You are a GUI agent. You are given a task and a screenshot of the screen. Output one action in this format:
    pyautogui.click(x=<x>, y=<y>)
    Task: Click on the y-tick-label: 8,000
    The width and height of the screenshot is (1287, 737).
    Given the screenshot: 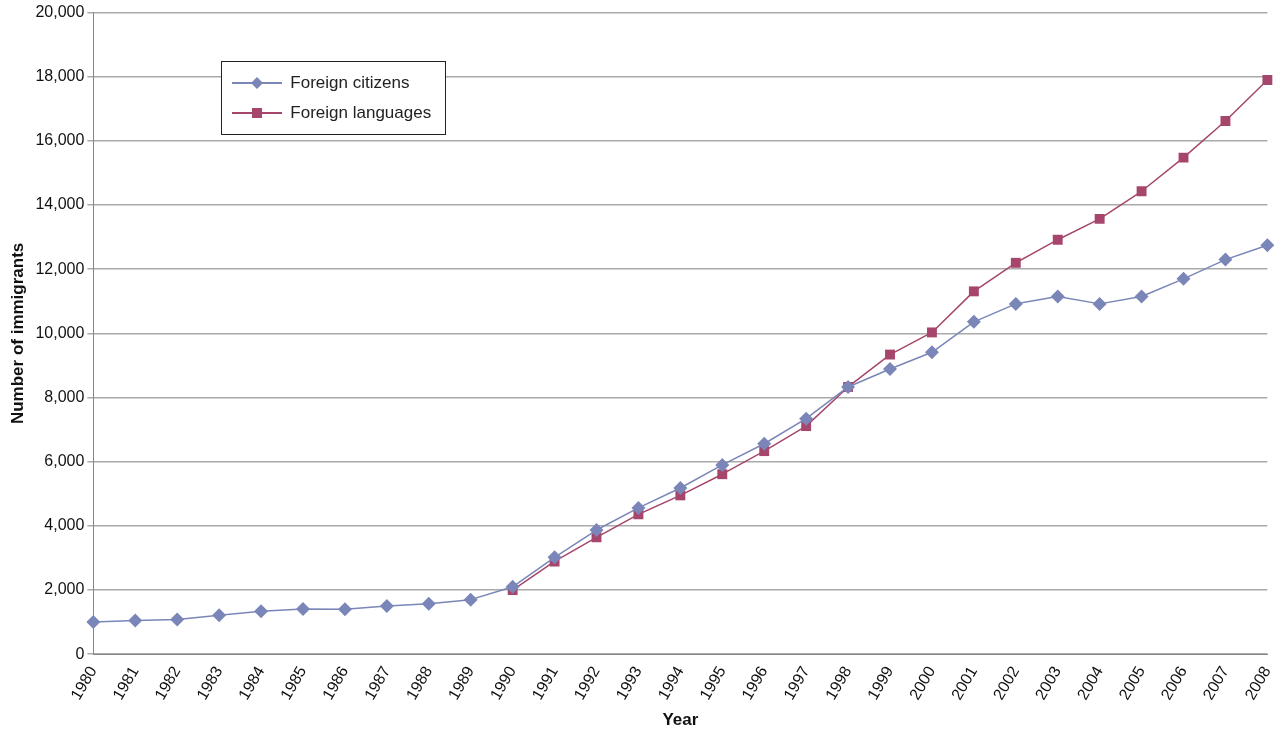 What is the action you would take?
    pyautogui.click(x=64, y=396)
    